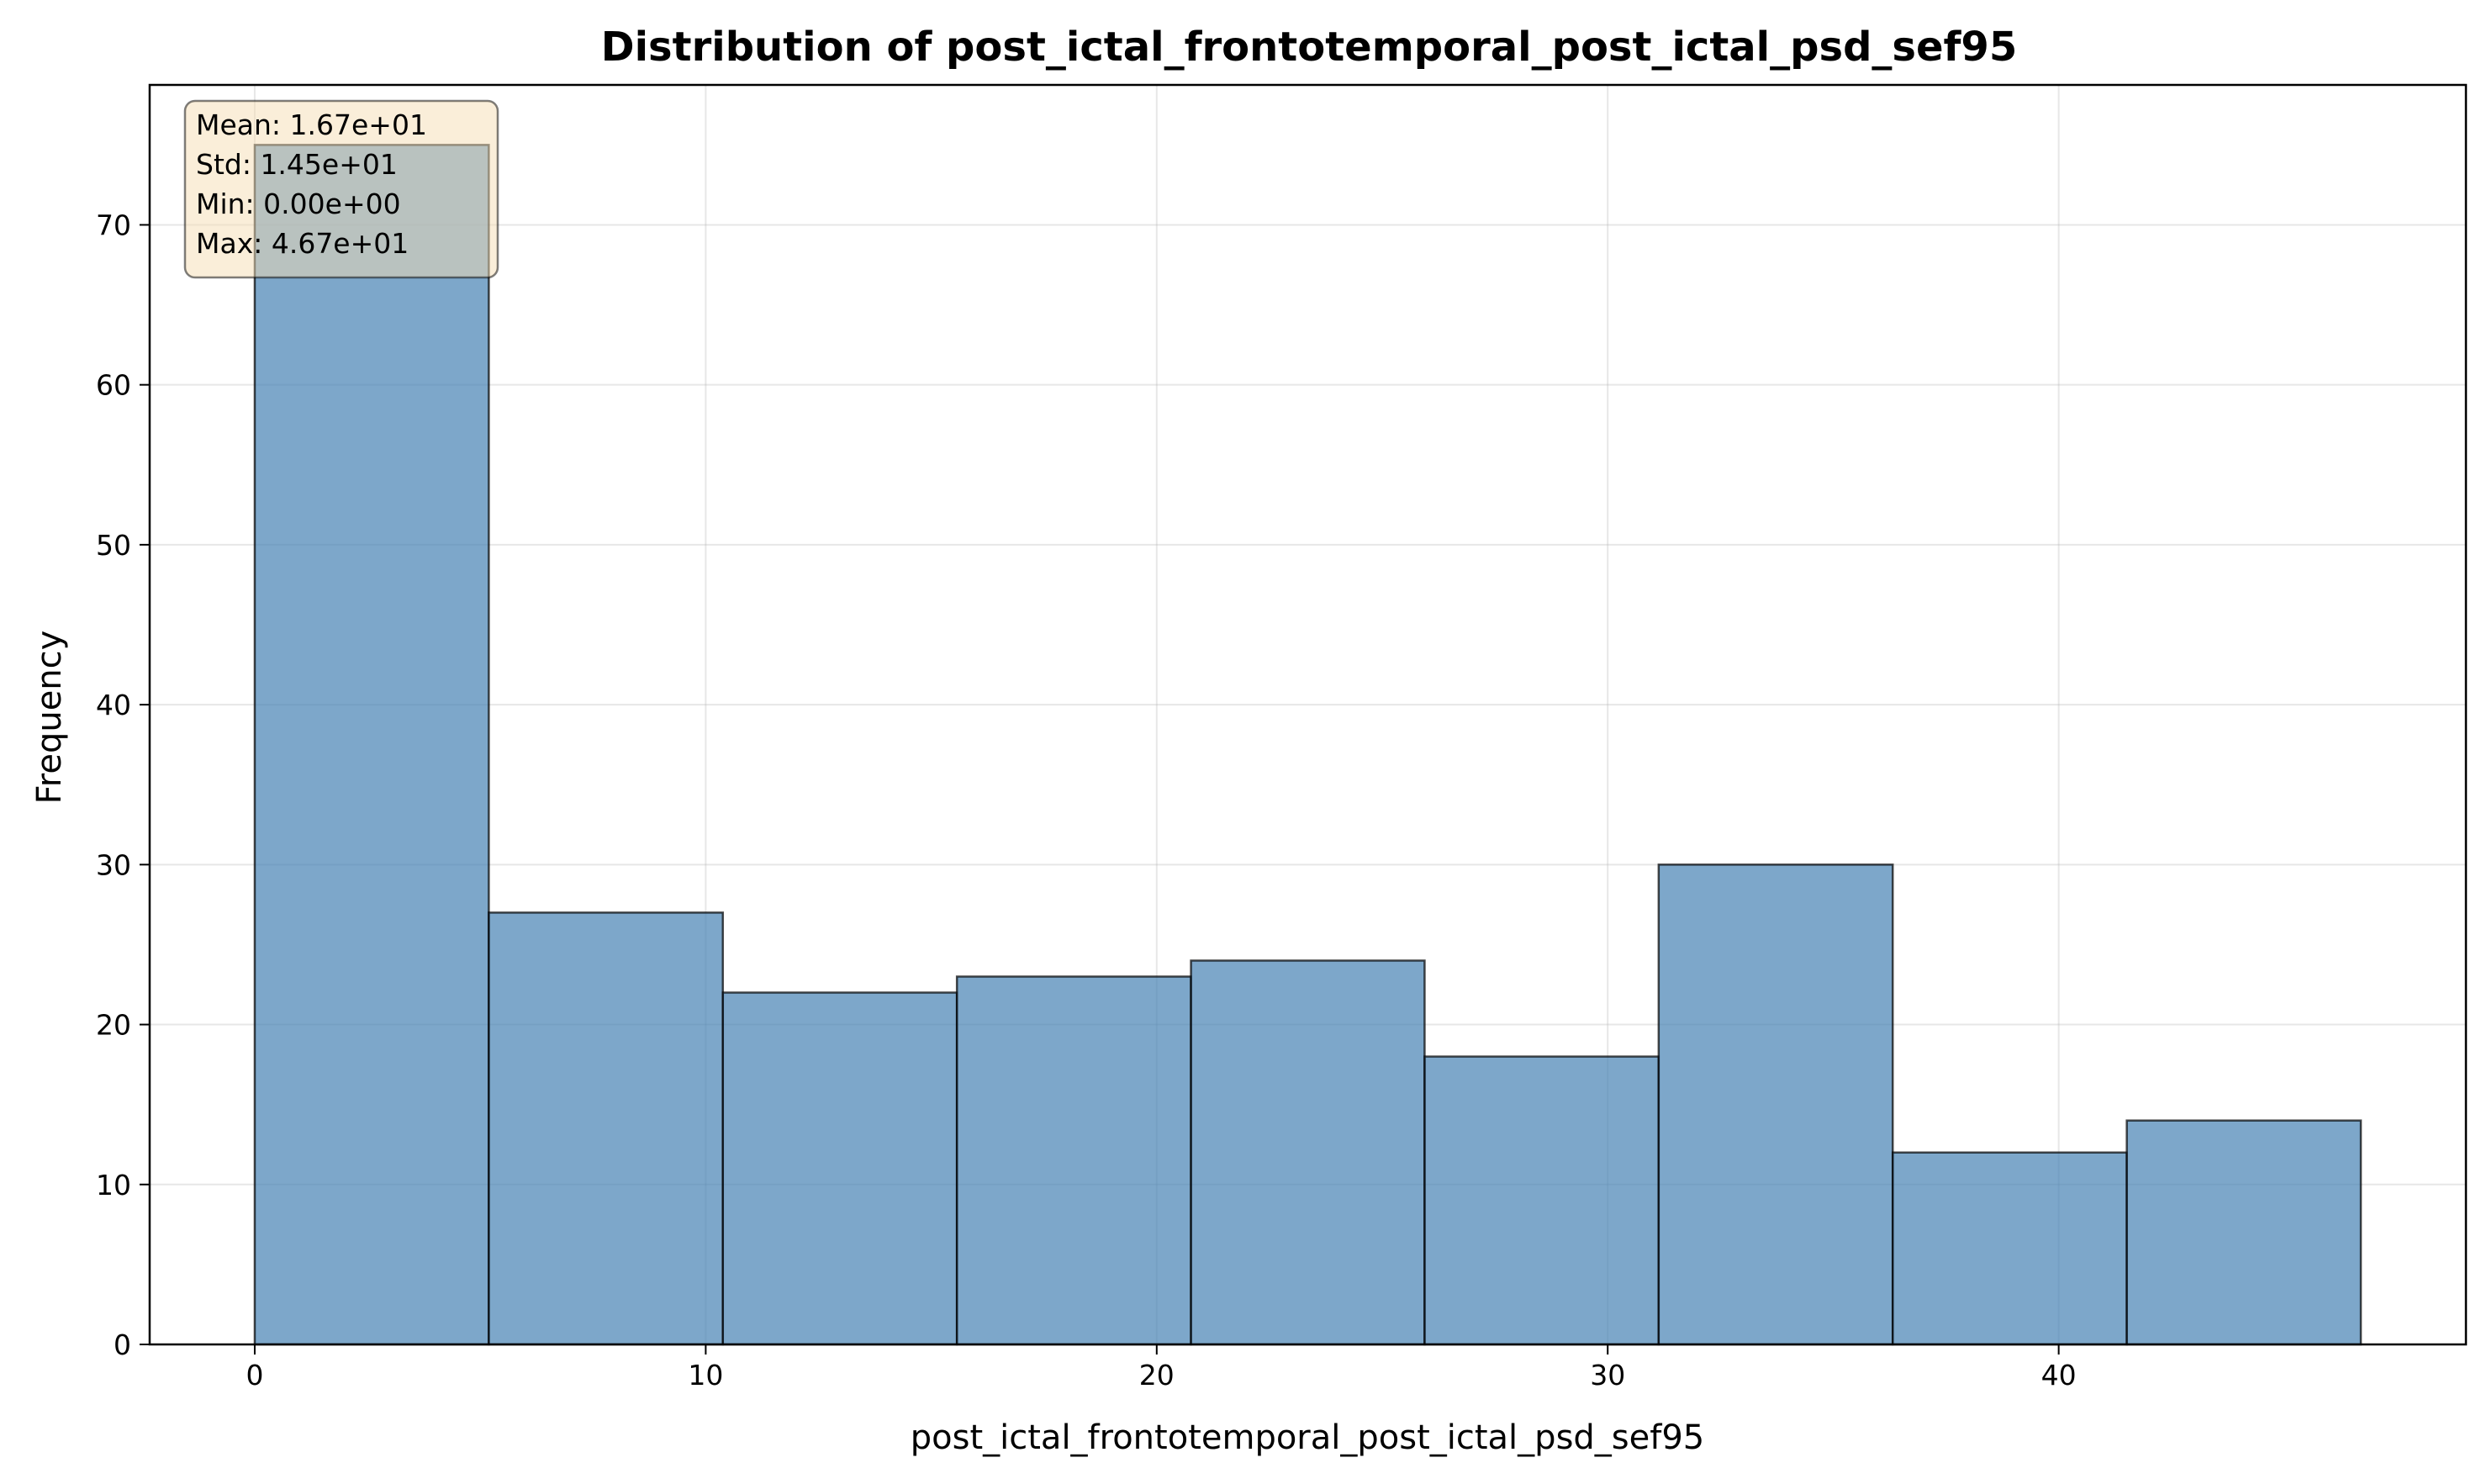  Describe the element at coordinates (49, 718) in the screenshot. I see `y-axis-label: Frequency` at that location.